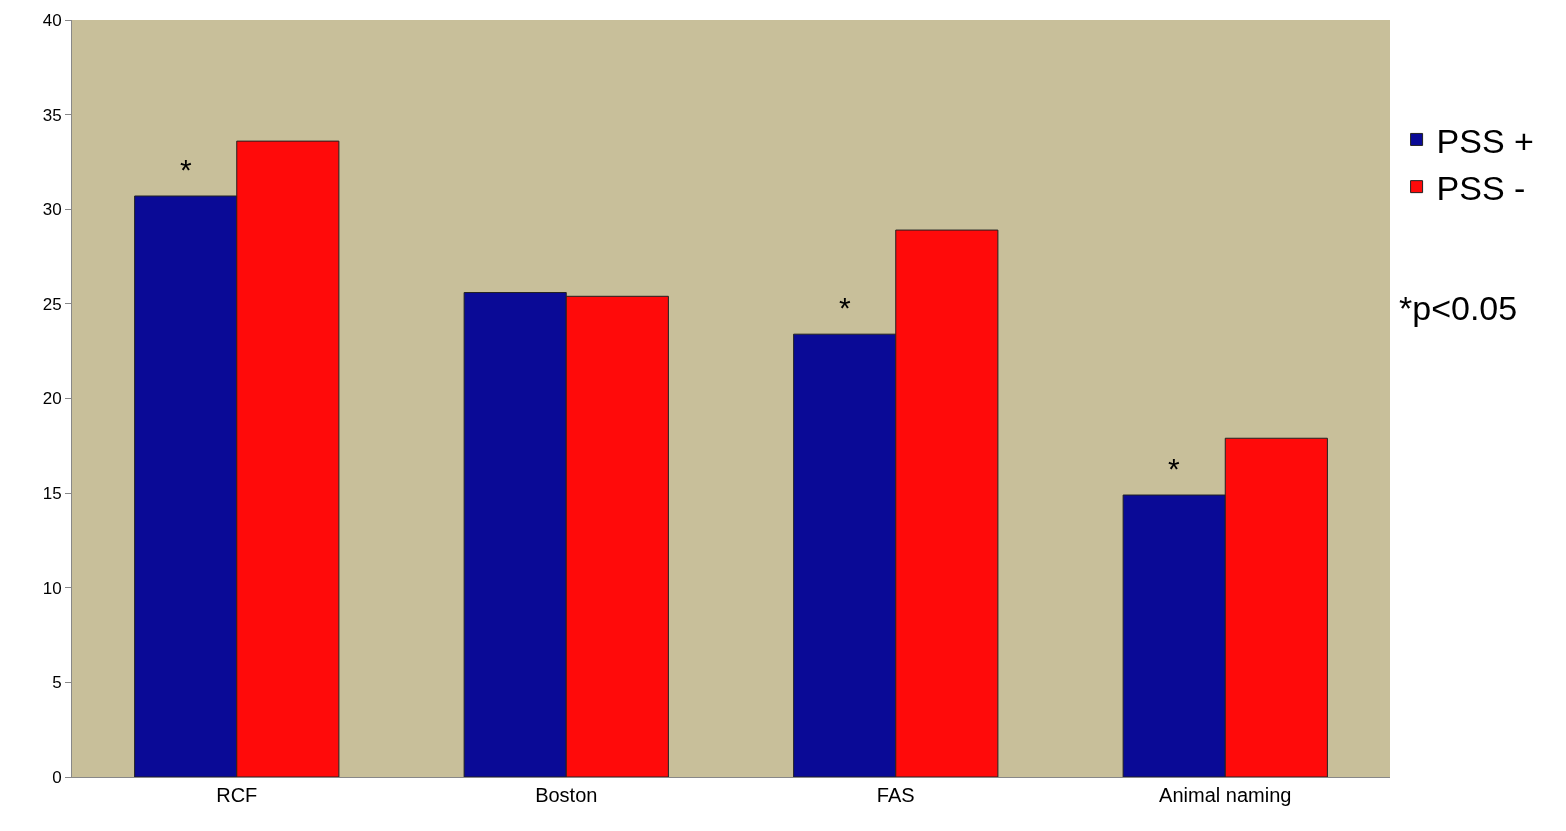 The height and width of the screenshot is (831, 1566). Describe the element at coordinates (1485, 140) in the screenshot. I see `legend-label: PSS +` at that location.